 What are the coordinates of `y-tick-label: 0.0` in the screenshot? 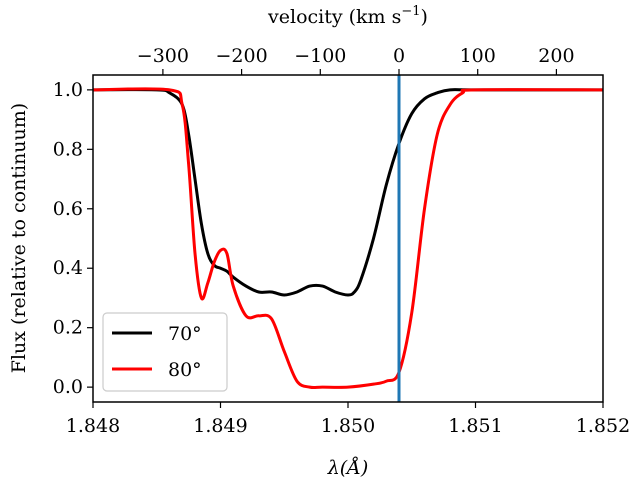 It's located at (68, 387).